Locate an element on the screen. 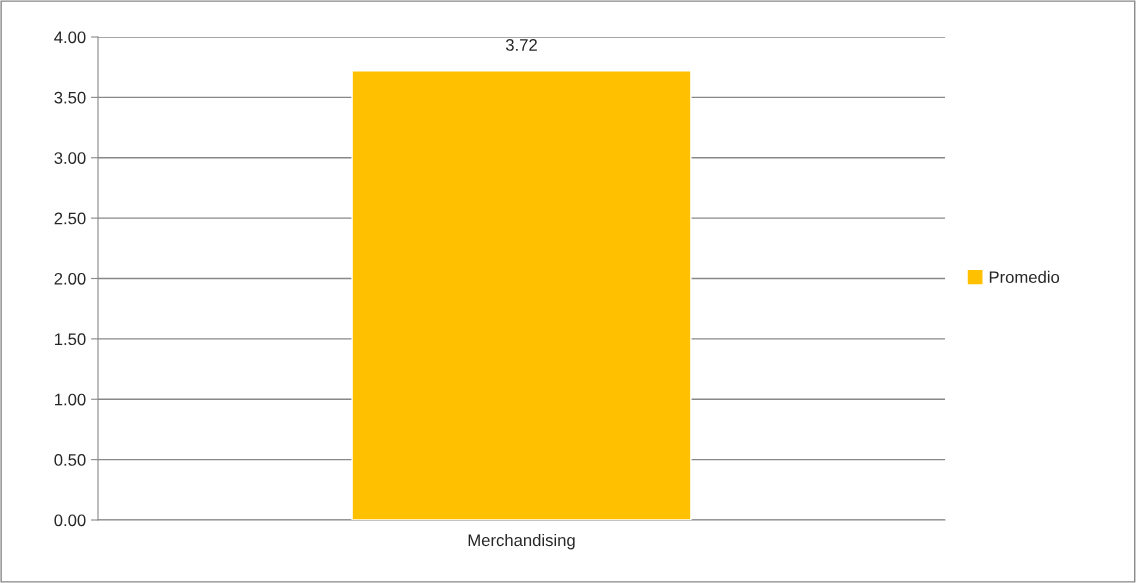  y-tick-label: 0.50 is located at coordinates (70, 460).